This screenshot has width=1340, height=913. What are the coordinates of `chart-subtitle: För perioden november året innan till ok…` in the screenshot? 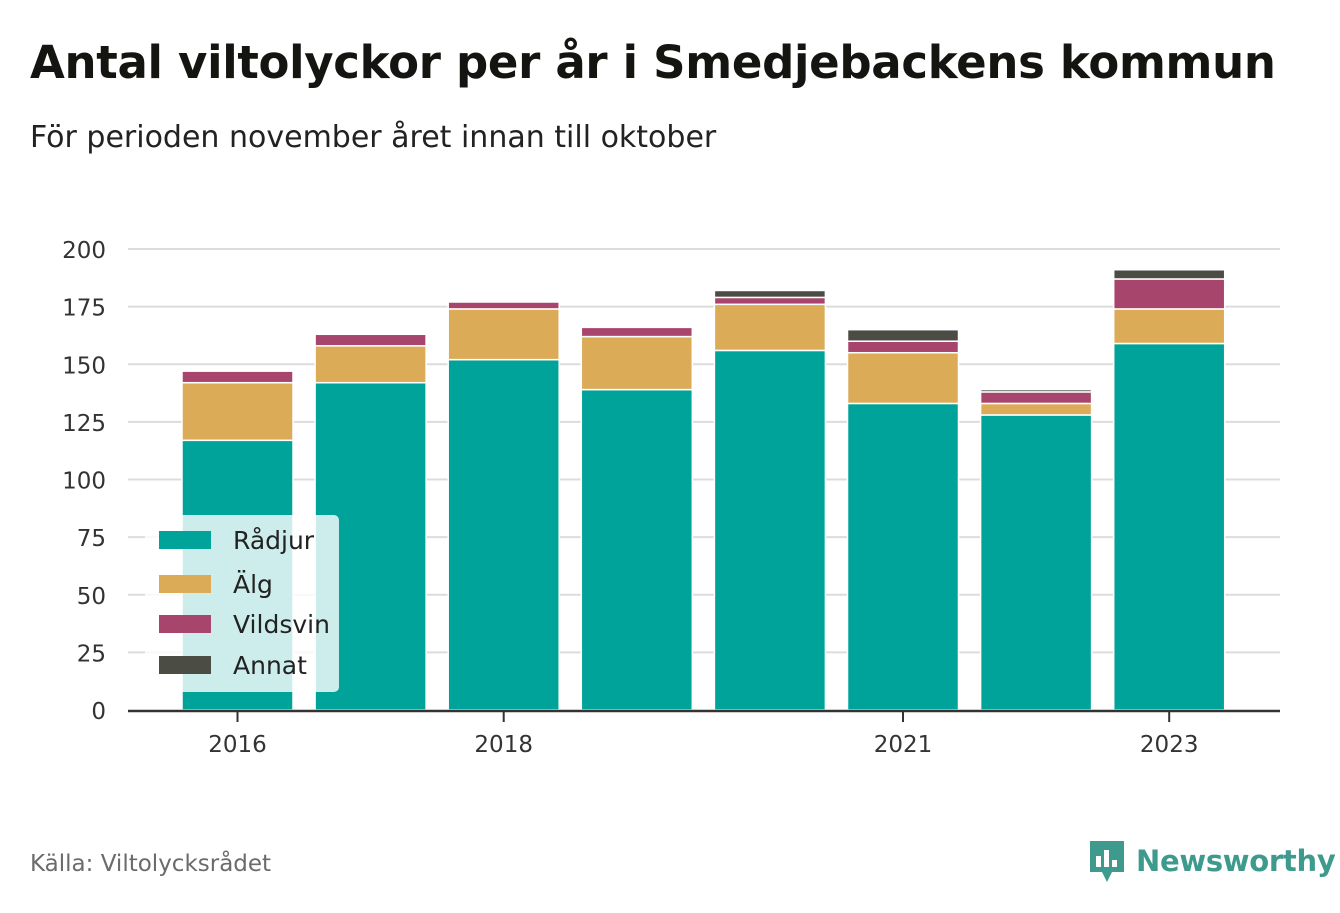 It's located at (373, 137).